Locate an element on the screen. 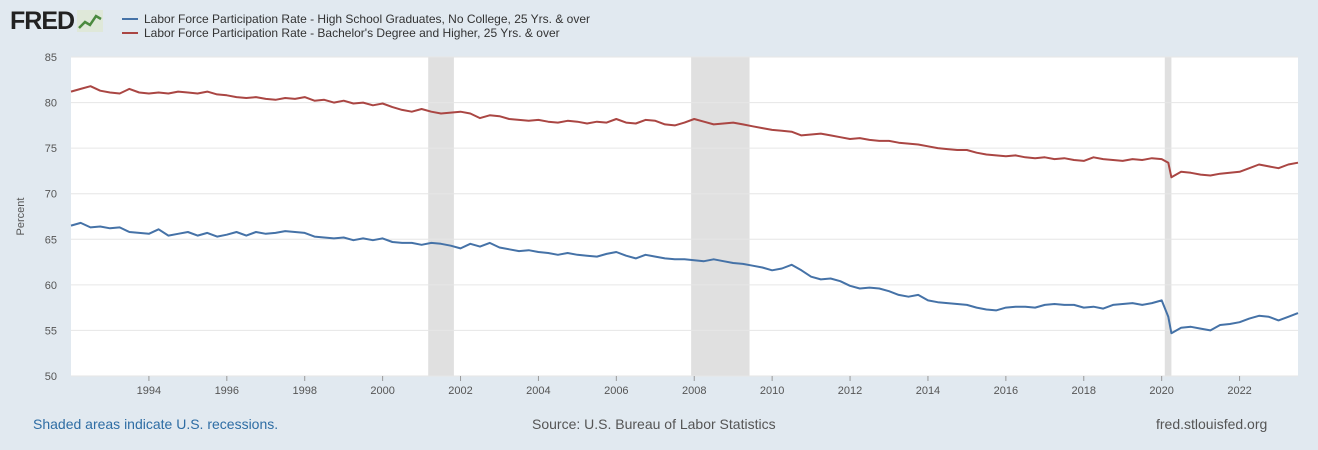 The image size is (1318, 450). x-tick-label-2014: 2014 is located at coordinates (928, 391).